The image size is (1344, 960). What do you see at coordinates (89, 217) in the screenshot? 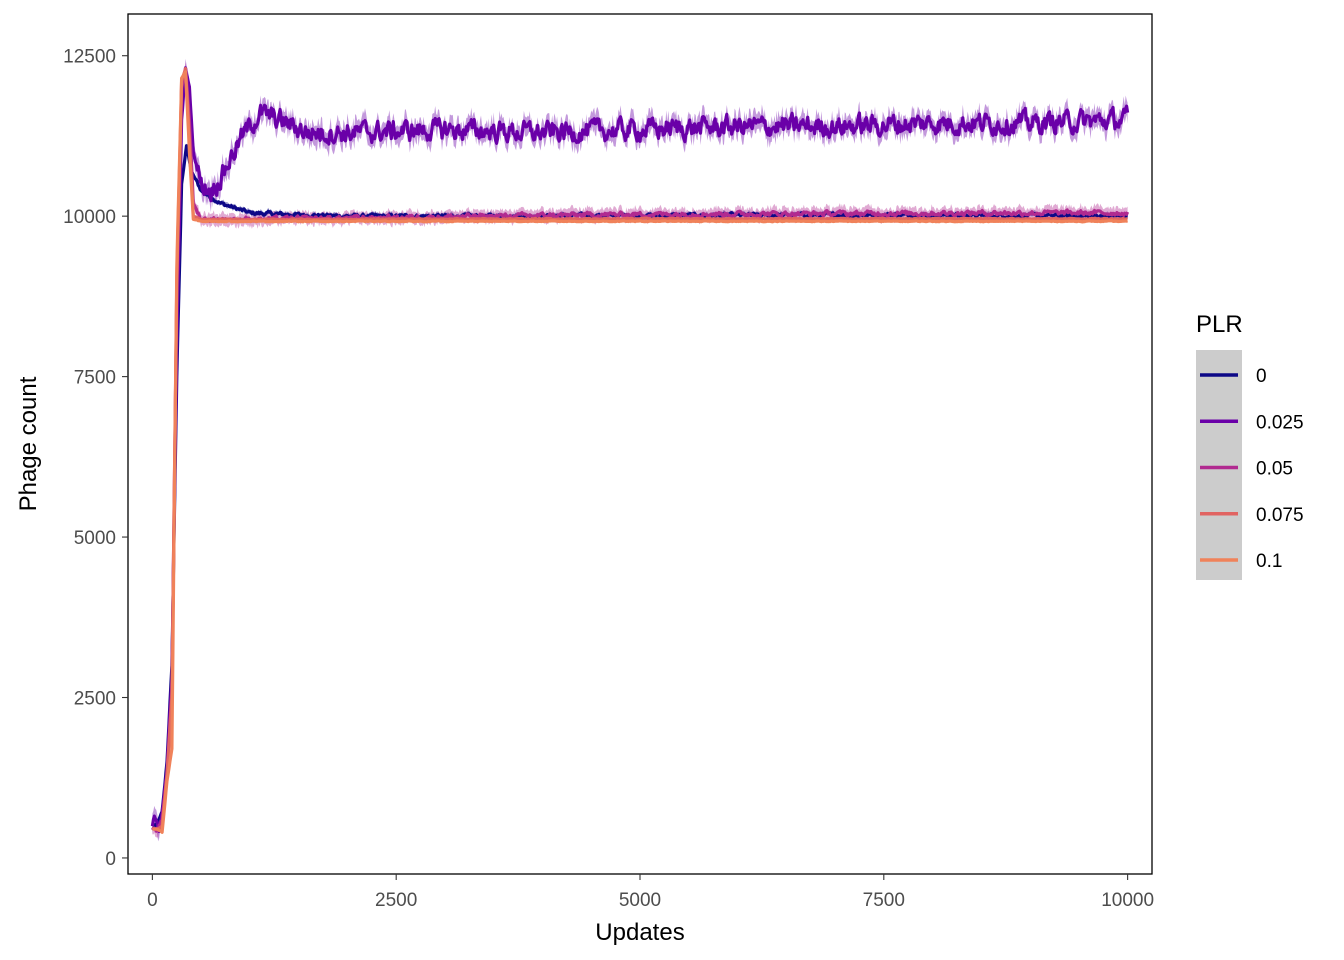
I see `y-tick-label: 10000` at bounding box center [89, 217].